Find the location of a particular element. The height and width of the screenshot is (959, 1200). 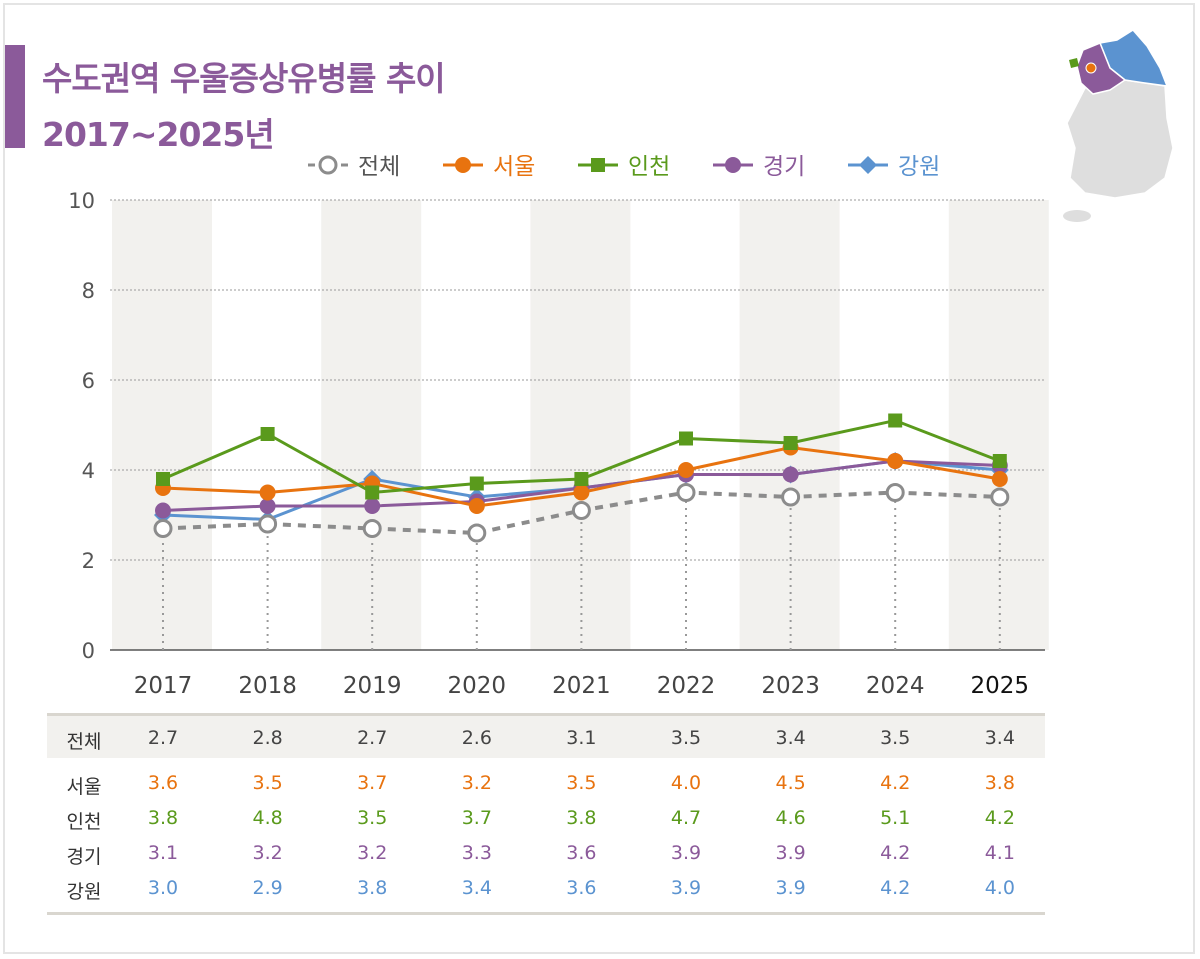

map-gyeonggi is located at coordinates (1101, 68).